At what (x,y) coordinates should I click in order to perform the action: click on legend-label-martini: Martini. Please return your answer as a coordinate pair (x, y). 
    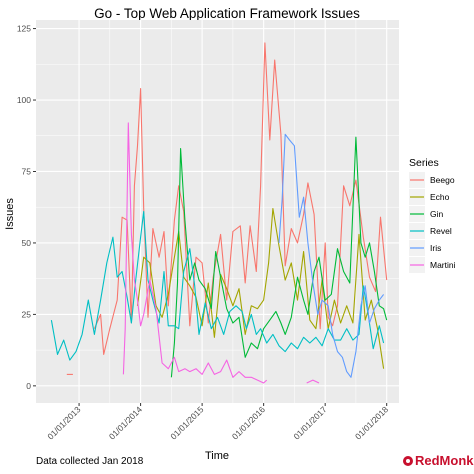
    Looking at the image, I should click on (443, 265).